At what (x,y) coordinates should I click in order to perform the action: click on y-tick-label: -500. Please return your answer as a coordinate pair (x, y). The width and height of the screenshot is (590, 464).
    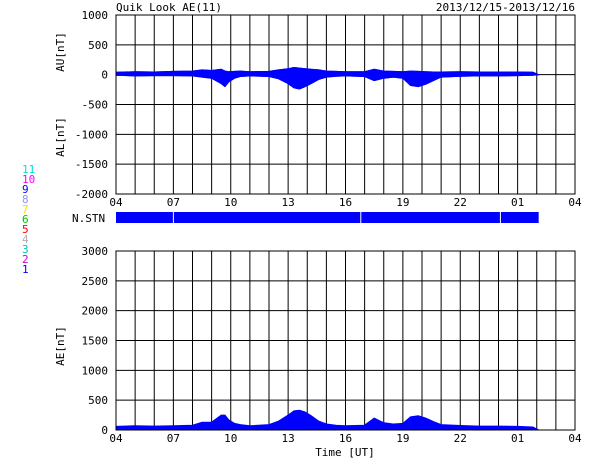
    Looking at the image, I should click on (95, 105).